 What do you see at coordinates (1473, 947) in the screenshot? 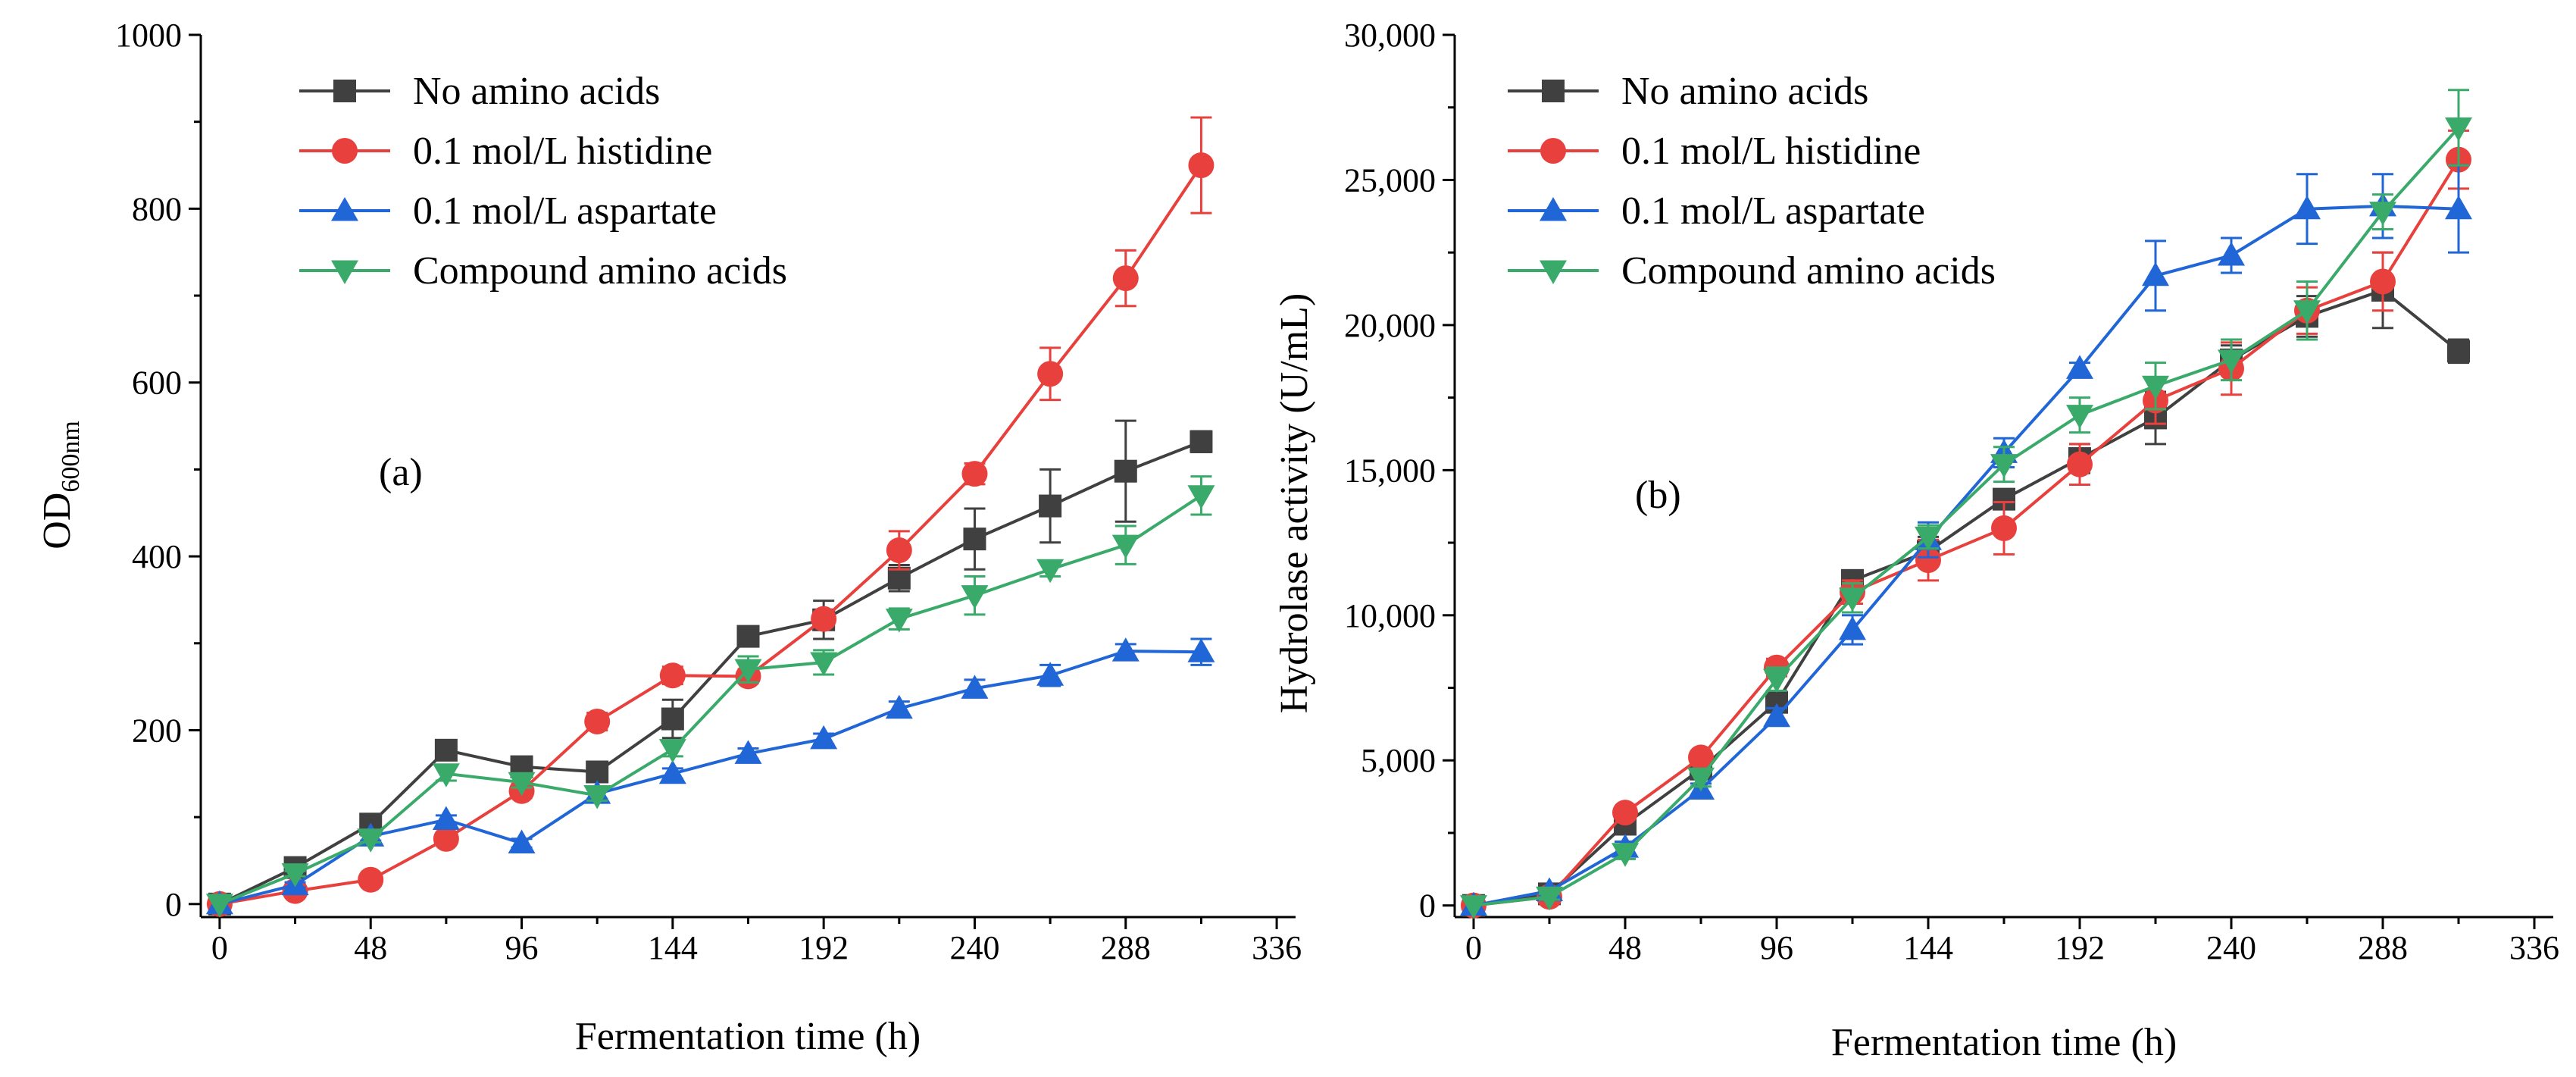
I see `panel-b-x-tick-label: 0` at bounding box center [1473, 947].